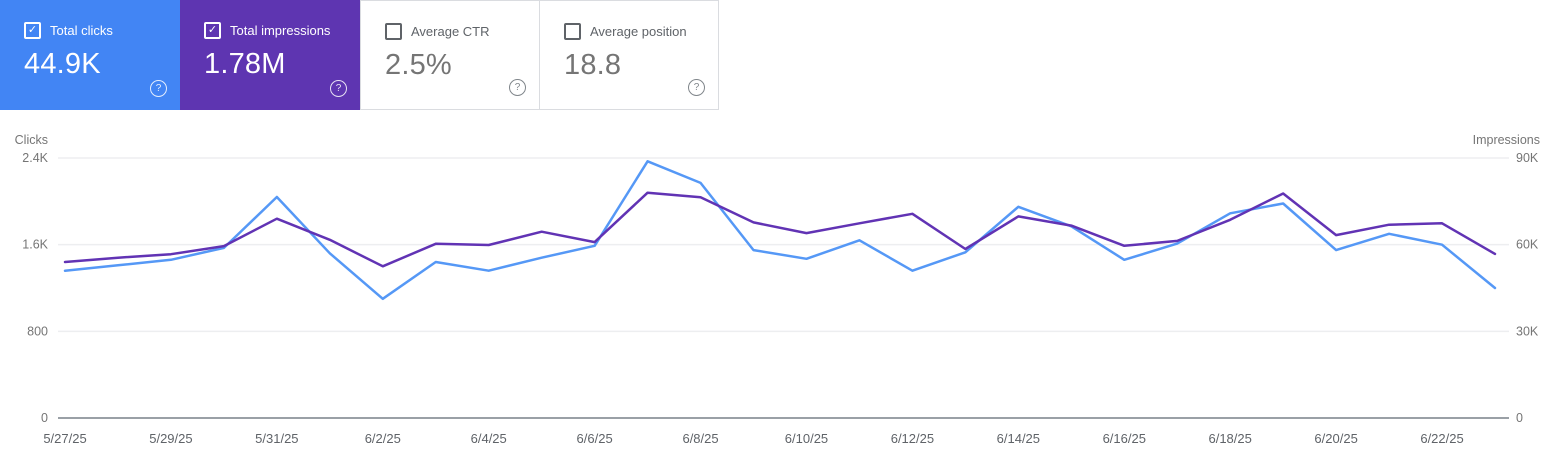 The width and height of the screenshot is (1557, 471). I want to click on metric-card-average-ctr: Average CTR 2.5% ?, so click(450, 55).